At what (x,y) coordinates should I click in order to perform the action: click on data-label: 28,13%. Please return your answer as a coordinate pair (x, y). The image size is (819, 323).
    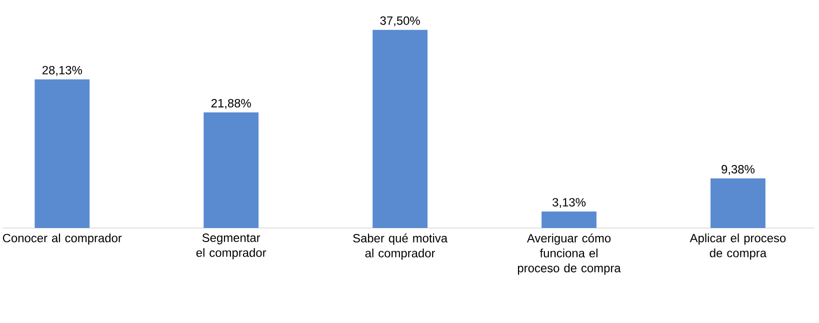
    Looking at the image, I should click on (62, 71).